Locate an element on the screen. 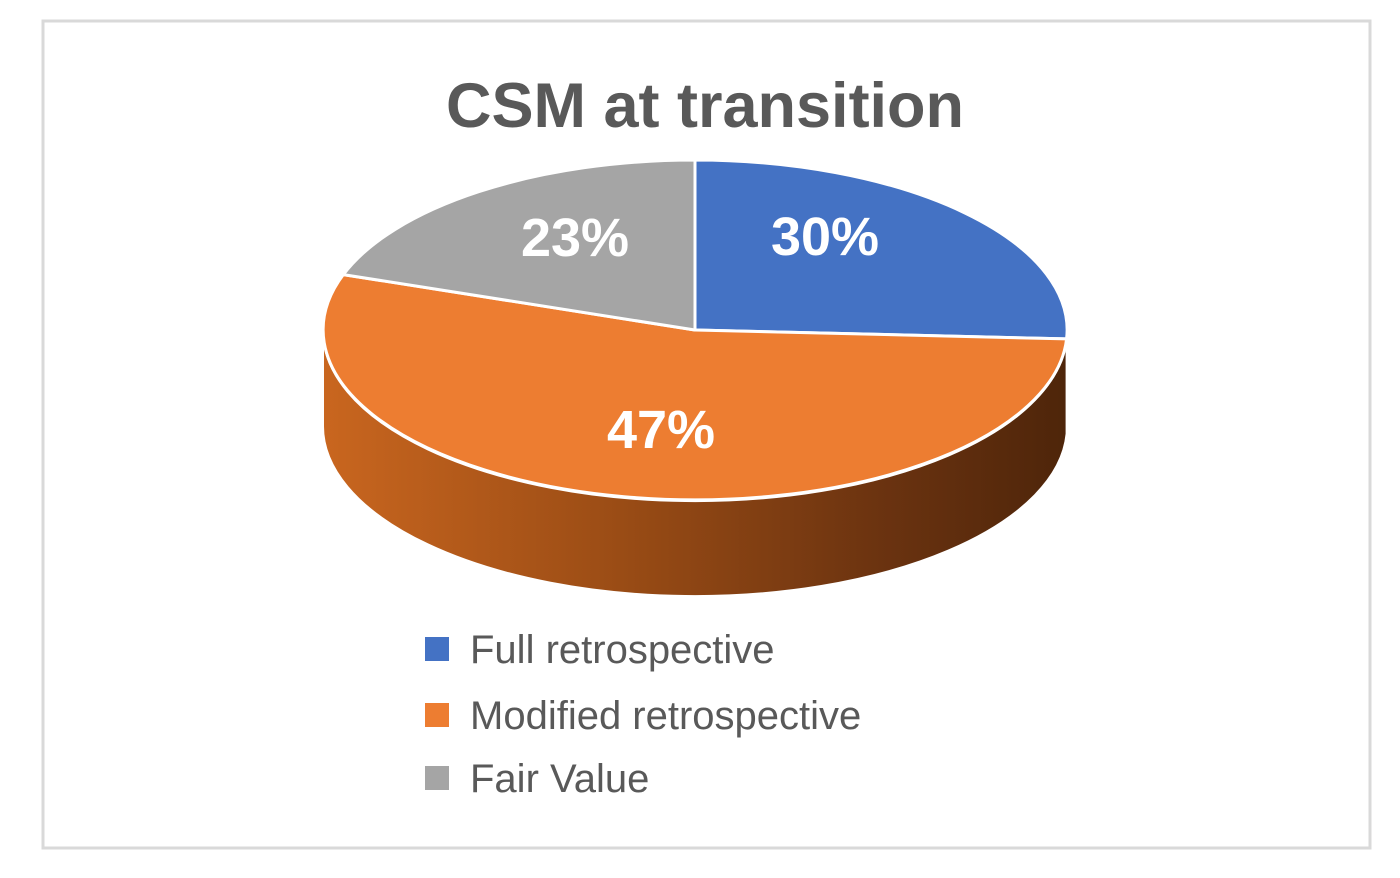  legend-item-modified-retrospective: Modified retrospective is located at coordinates (643, 716).